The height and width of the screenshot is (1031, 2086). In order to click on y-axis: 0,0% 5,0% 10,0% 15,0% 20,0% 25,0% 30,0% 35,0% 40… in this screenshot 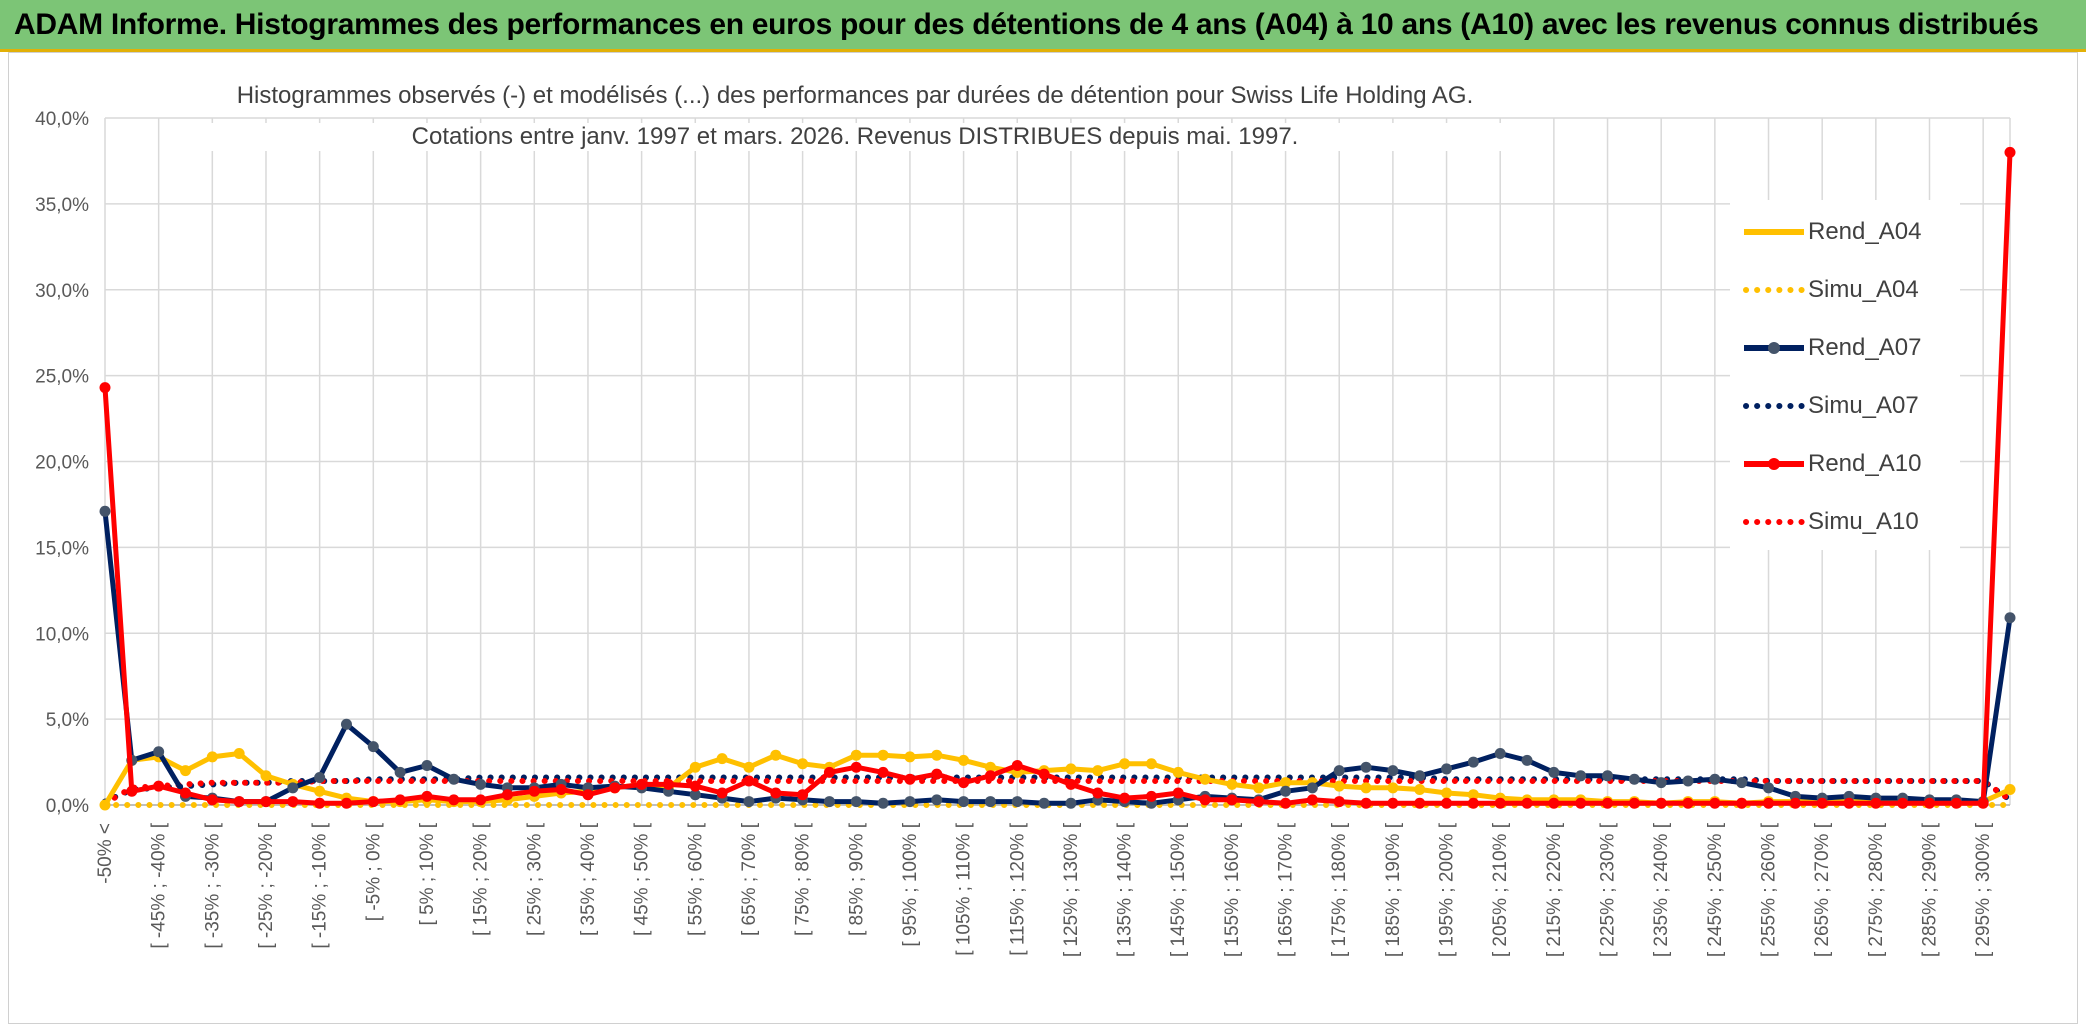, I will do `click(62, 463)`.